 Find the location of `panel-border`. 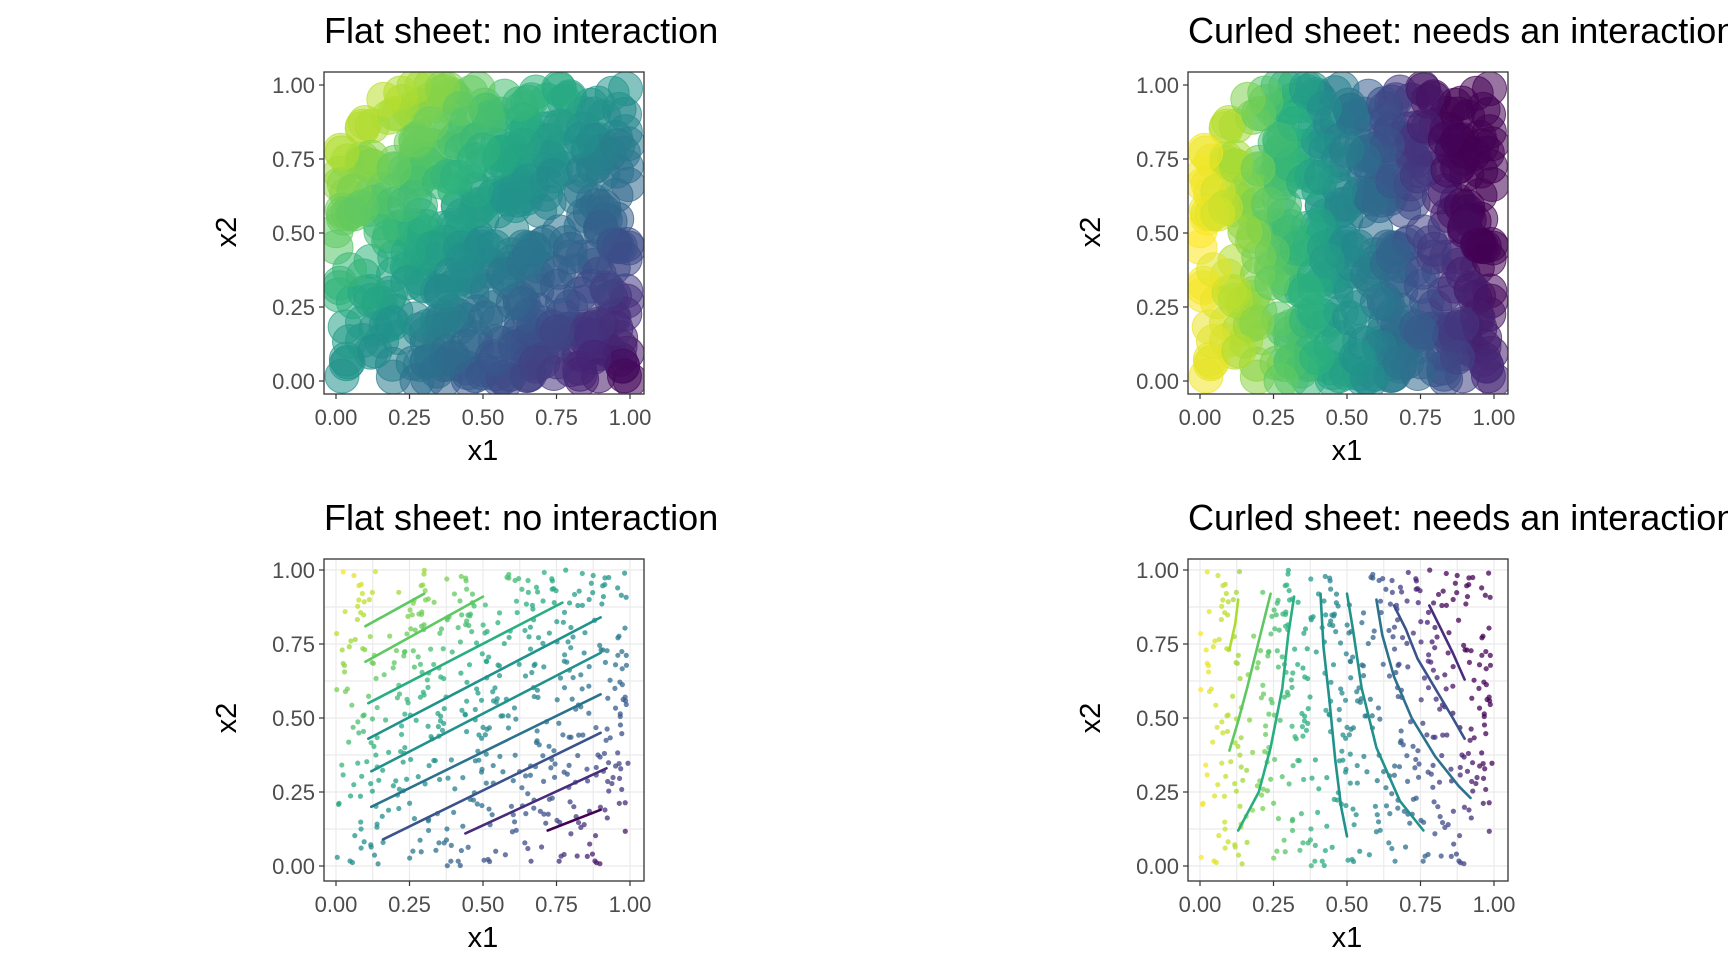

panel-border is located at coordinates (484, 720).